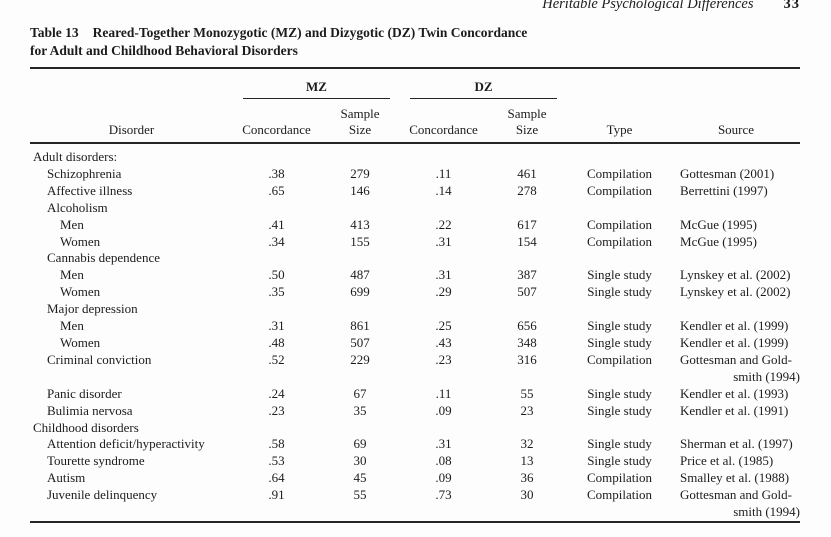  I want to click on source-value: Gottesman (2001), so click(736, 174).